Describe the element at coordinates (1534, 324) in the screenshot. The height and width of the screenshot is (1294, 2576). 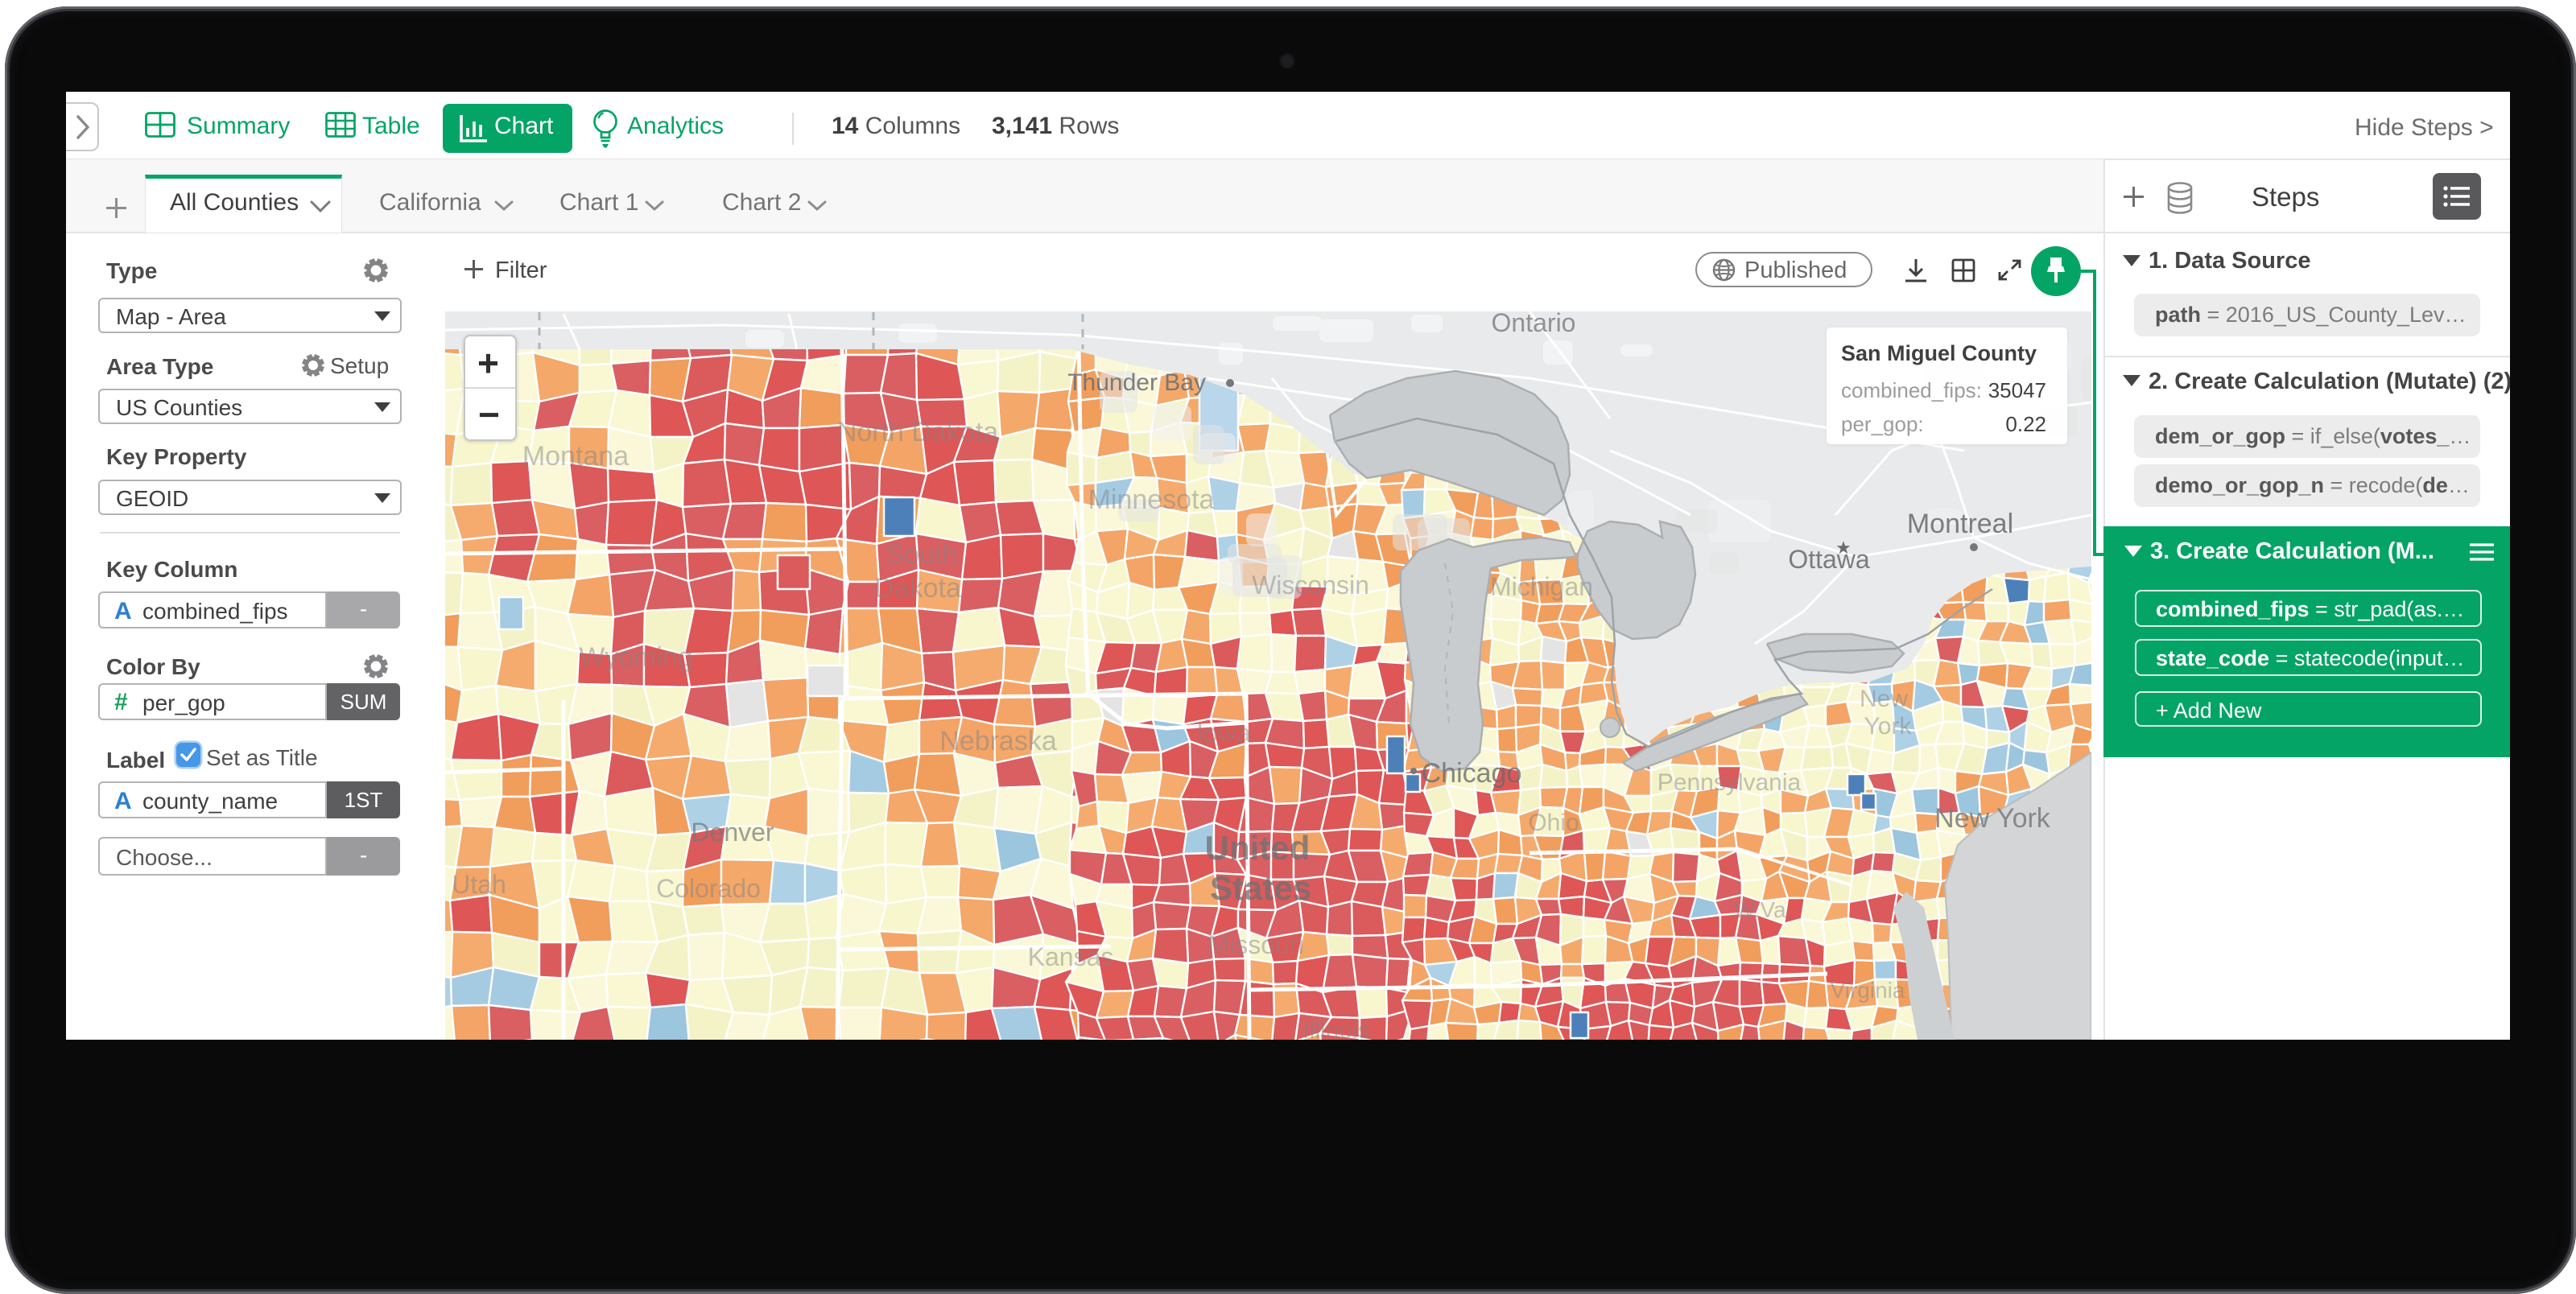
I see `svg-text: Ontario` at that location.